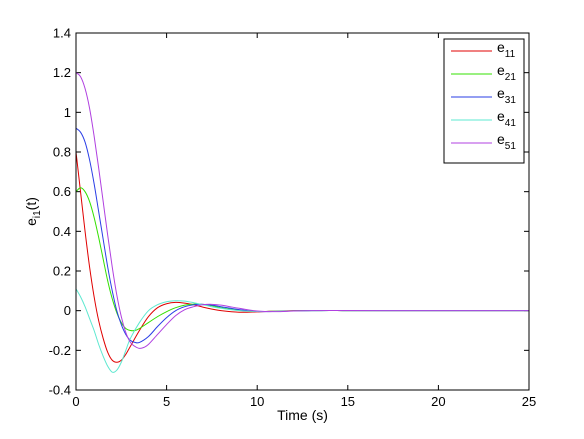  Describe the element at coordinates (62, 271) in the screenshot. I see `y-tick-label: 0.2` at that location.